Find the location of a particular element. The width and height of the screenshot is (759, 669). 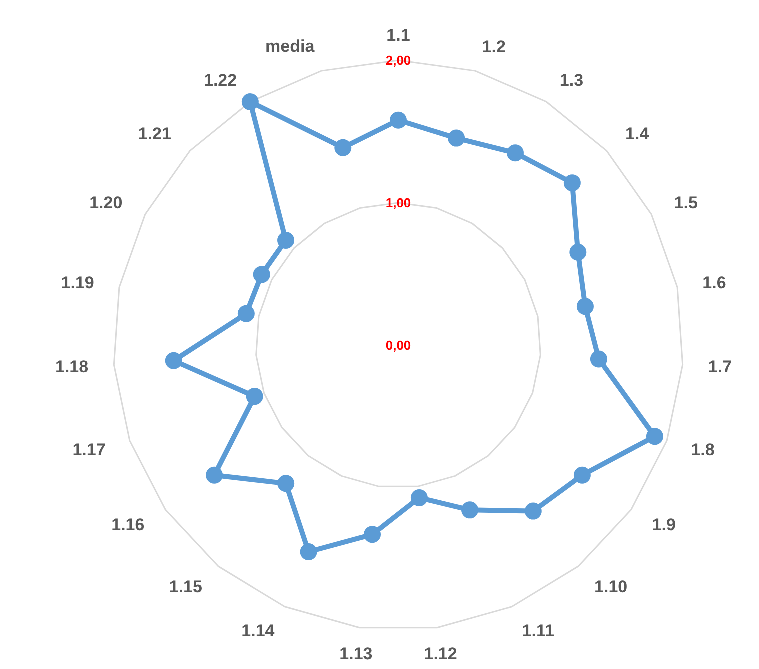

spoke-label: 1.8 is located at coordinates (703, 450).